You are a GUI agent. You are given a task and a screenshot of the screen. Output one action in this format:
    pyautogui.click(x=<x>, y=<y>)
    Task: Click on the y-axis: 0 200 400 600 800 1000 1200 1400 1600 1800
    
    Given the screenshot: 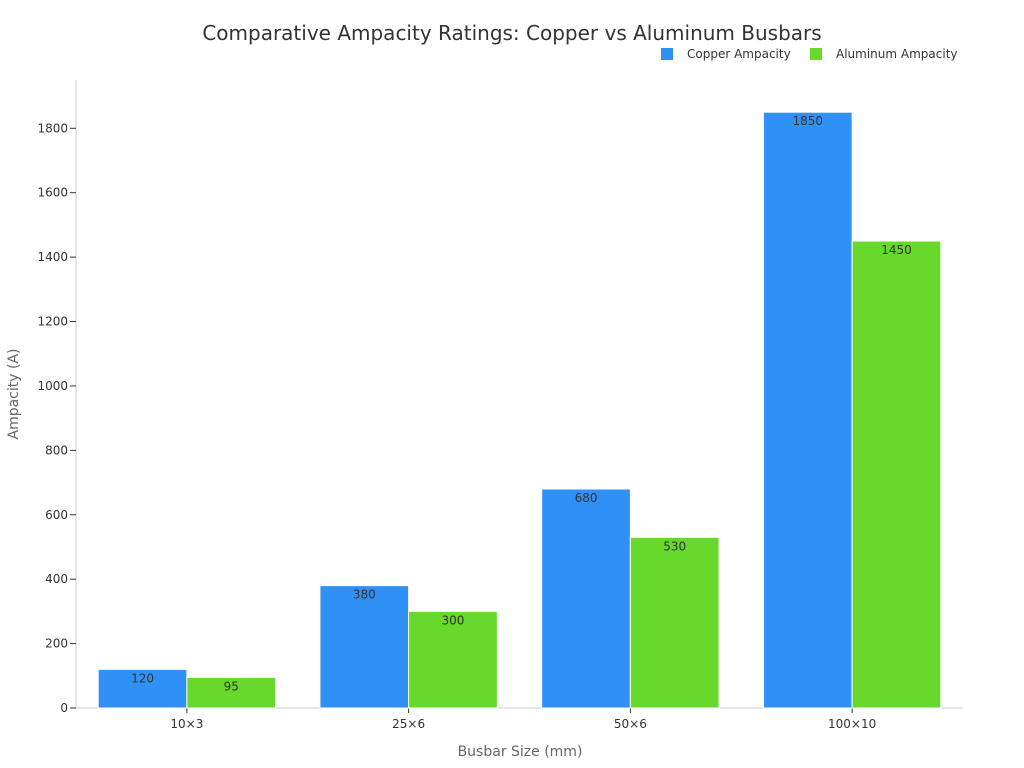 What is the action you would take?
    pyautogui.click(x=57, y=397)
    